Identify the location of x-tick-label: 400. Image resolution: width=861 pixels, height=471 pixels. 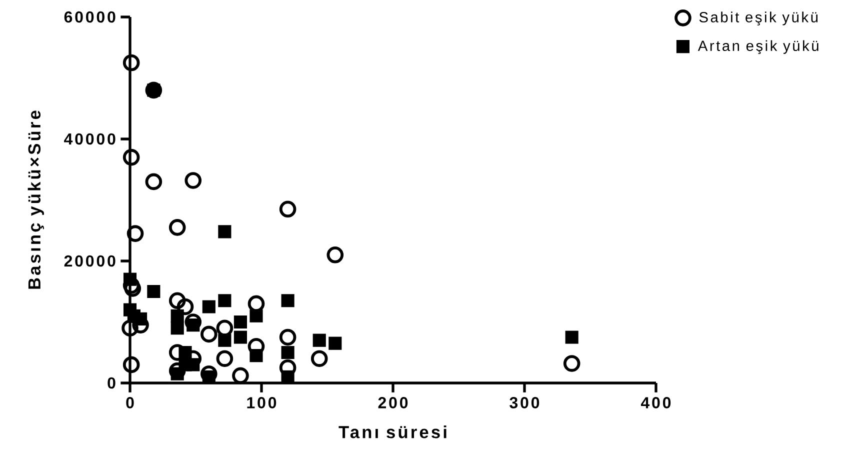
(655, 402).